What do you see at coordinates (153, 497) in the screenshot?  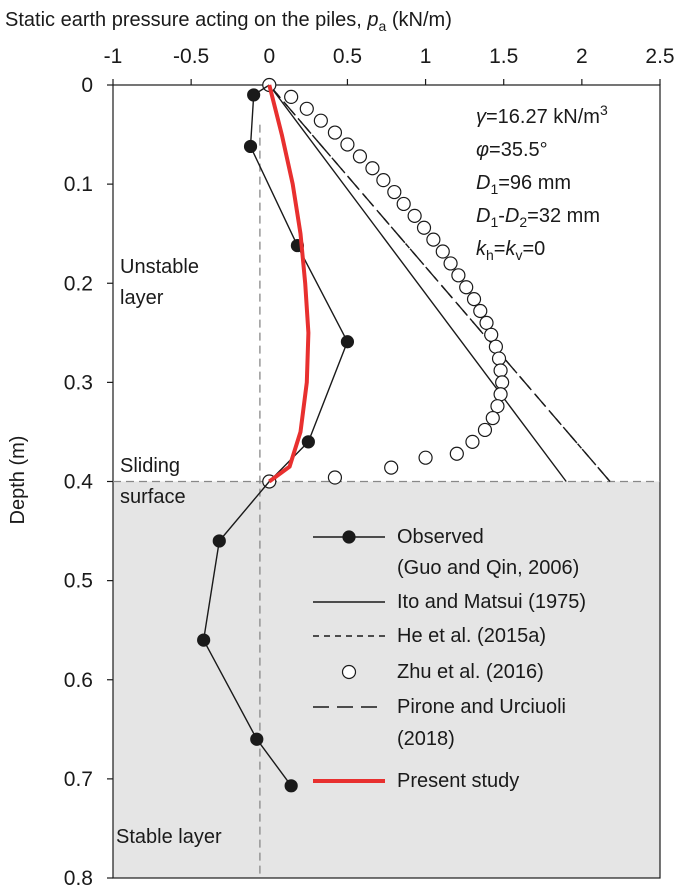 I see `sliding-surface-label-2: surface` at bounding box center [153, 497].